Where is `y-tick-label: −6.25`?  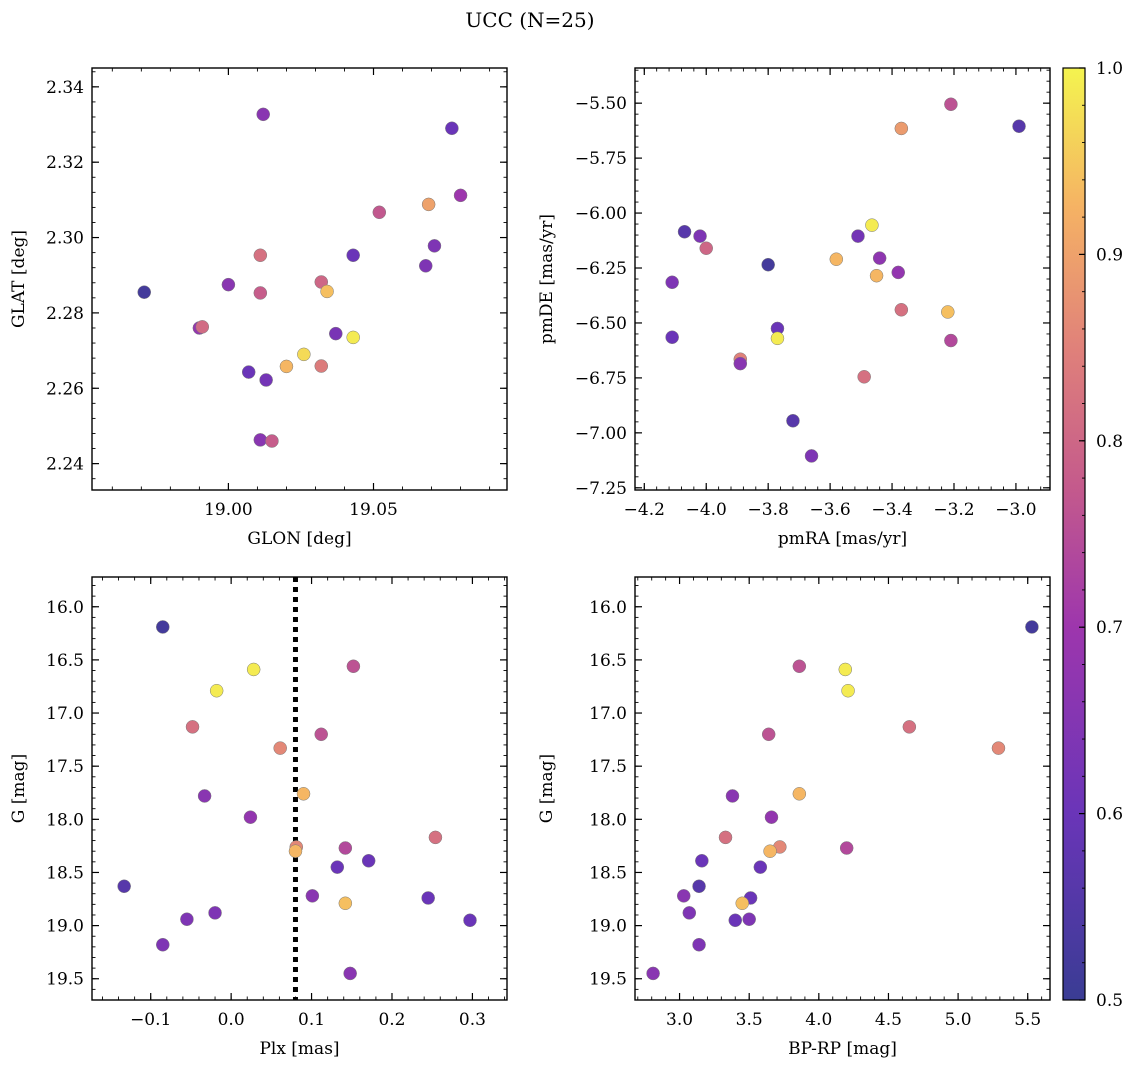
y-tick-label: −6.25 is located at coordinates (601, 269).